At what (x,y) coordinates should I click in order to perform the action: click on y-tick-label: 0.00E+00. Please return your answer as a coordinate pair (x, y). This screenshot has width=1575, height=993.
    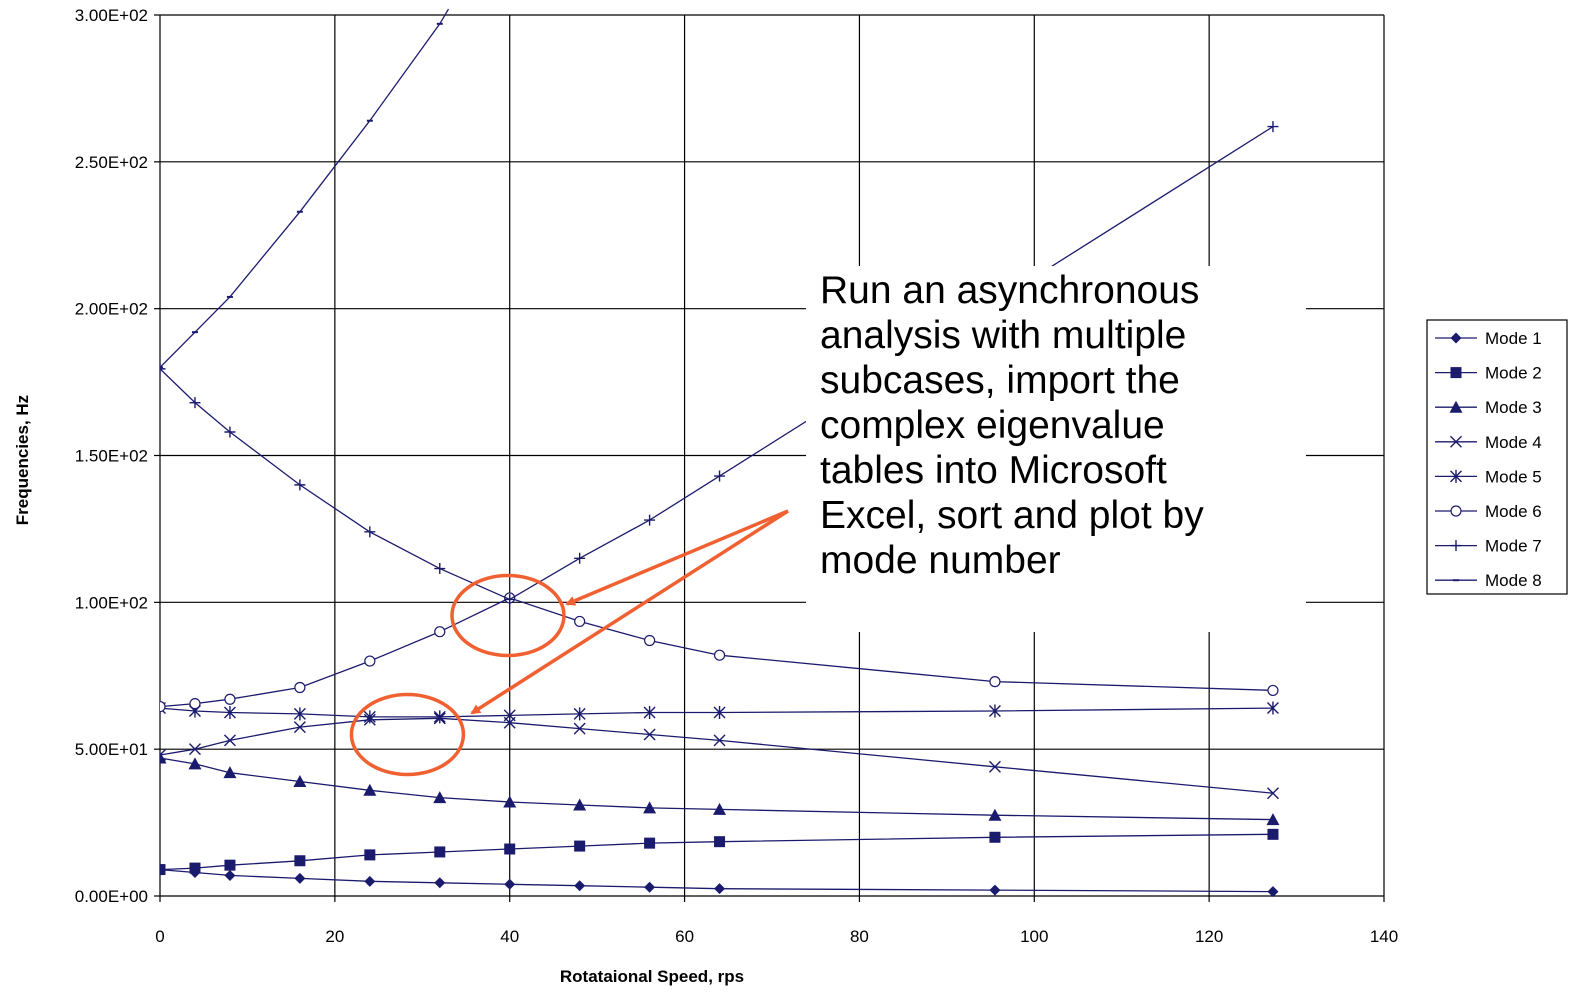
    Looking at the image, I should click on (111, 896).